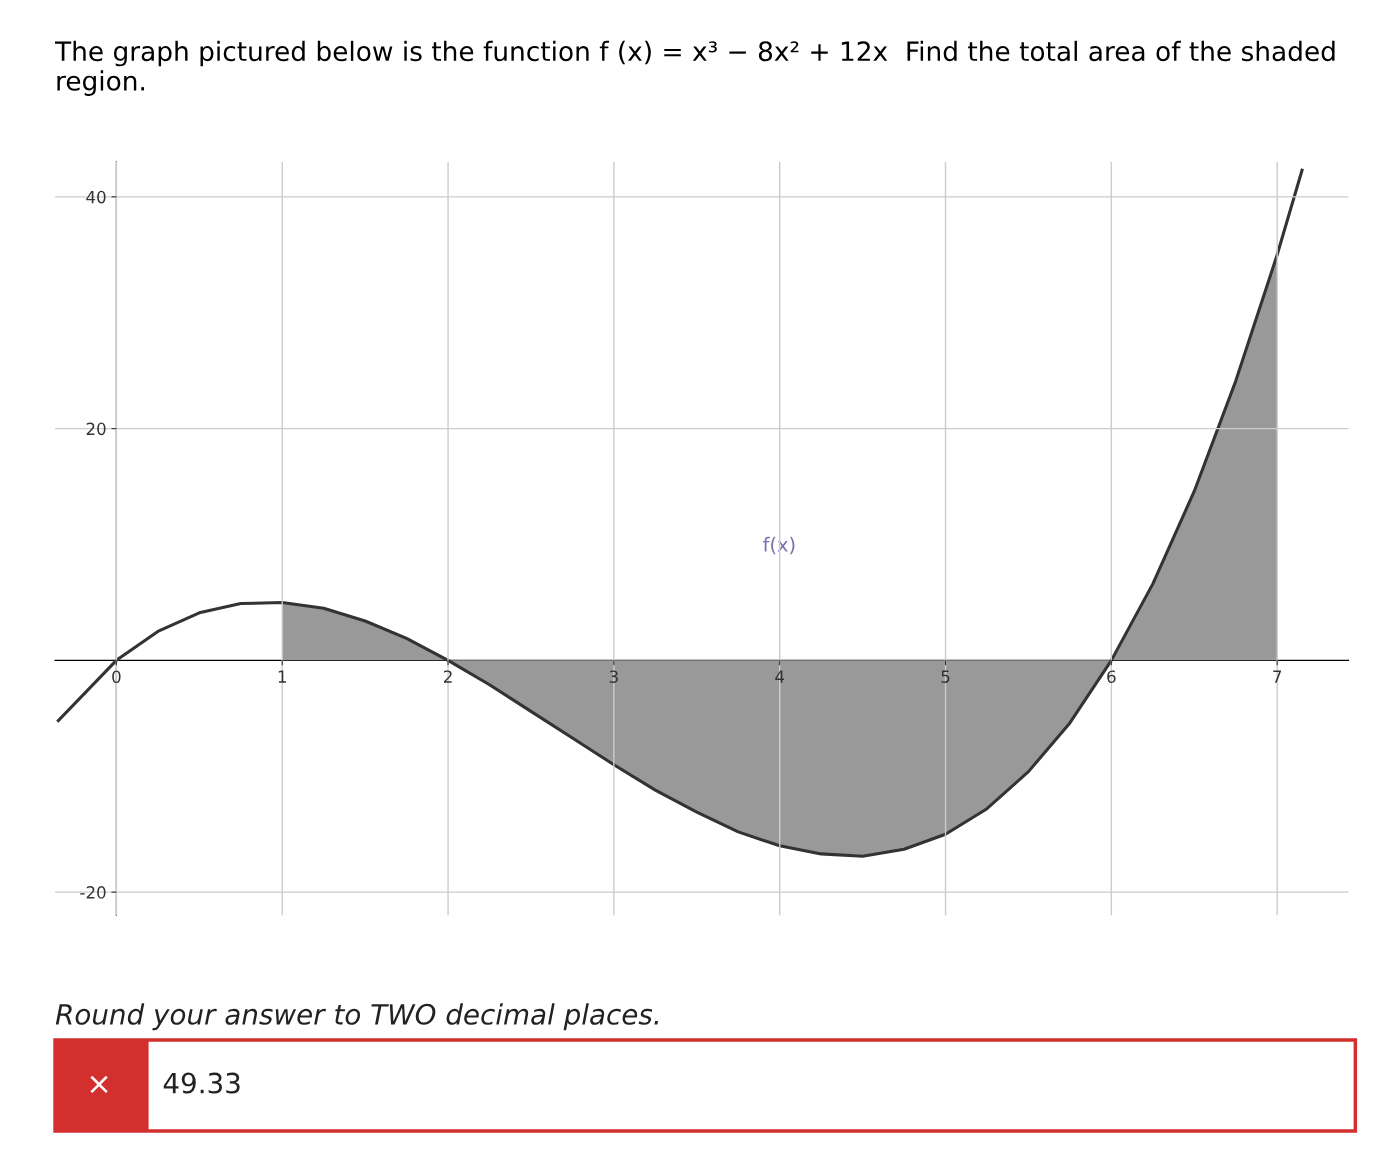 Image resolution: width=1376 pixels, height=1166 pixels. I want to click on text: 49.33, so click(201, 1083).